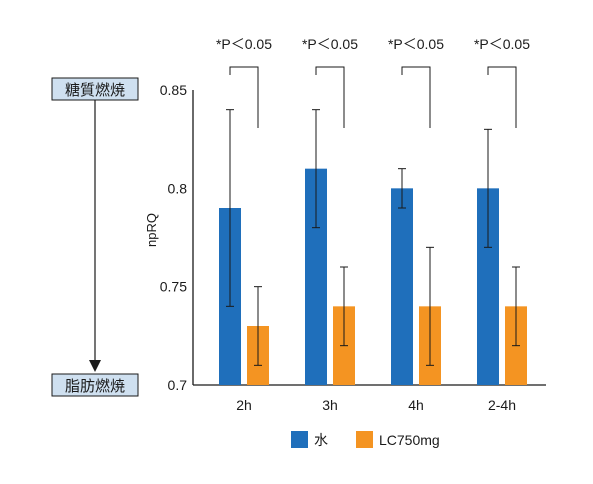 Image resolution: width=593 pixels, height=484 pixels. What do you see at coordinates (376, 405) in the screenshot?
I see `x-ticks: 2h 3h 4h 2-4h` at bounding box center [376, 405].